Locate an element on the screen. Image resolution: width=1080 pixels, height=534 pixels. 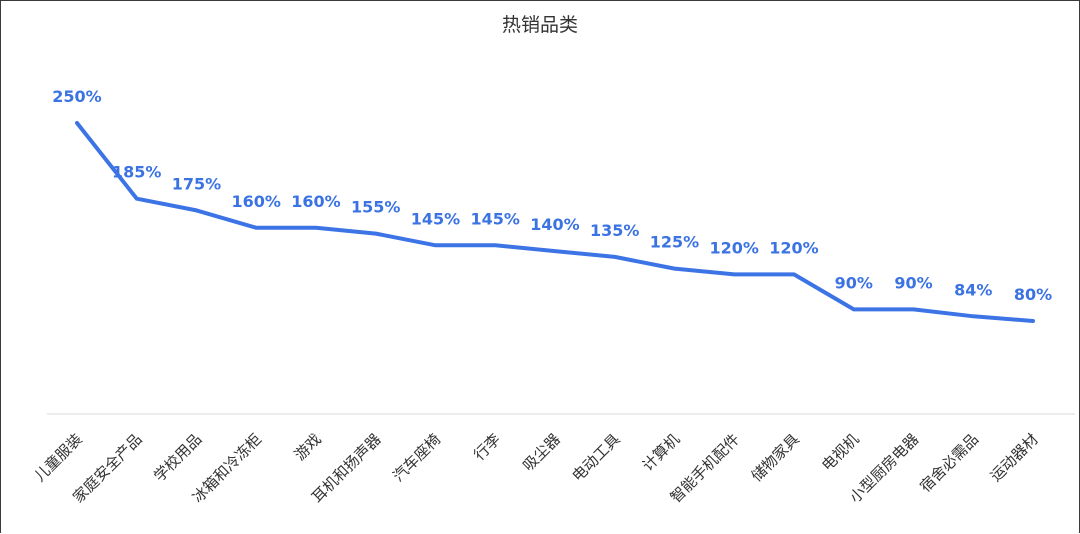
x-tick-label: 电动工具 is located at coordinates (595, 457).